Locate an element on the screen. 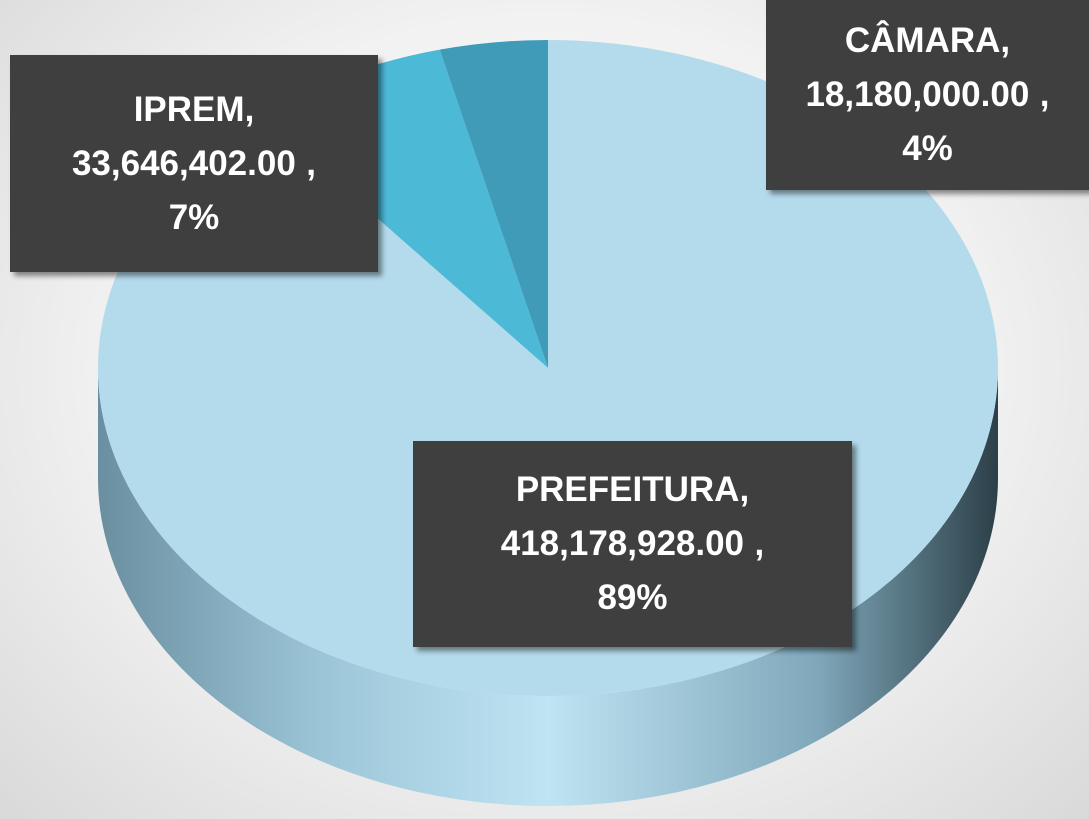 This screenshot has height=819, width=1089. label-line: 18,180,000.00, is located at coordinates (927, 95).